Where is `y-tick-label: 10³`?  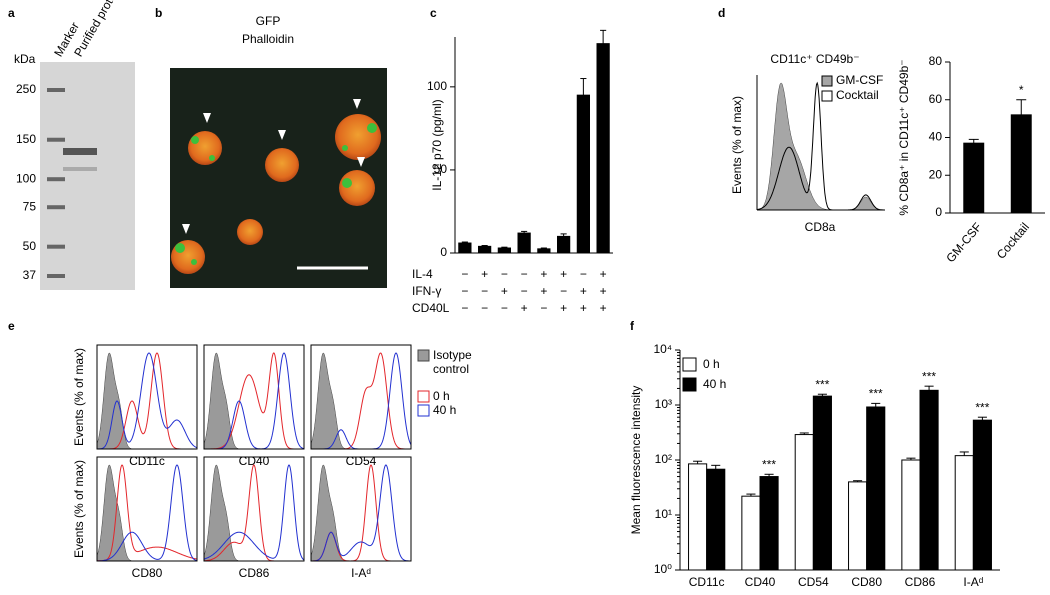 y-tick-label: 10³ is located at coordinates (663, 404).